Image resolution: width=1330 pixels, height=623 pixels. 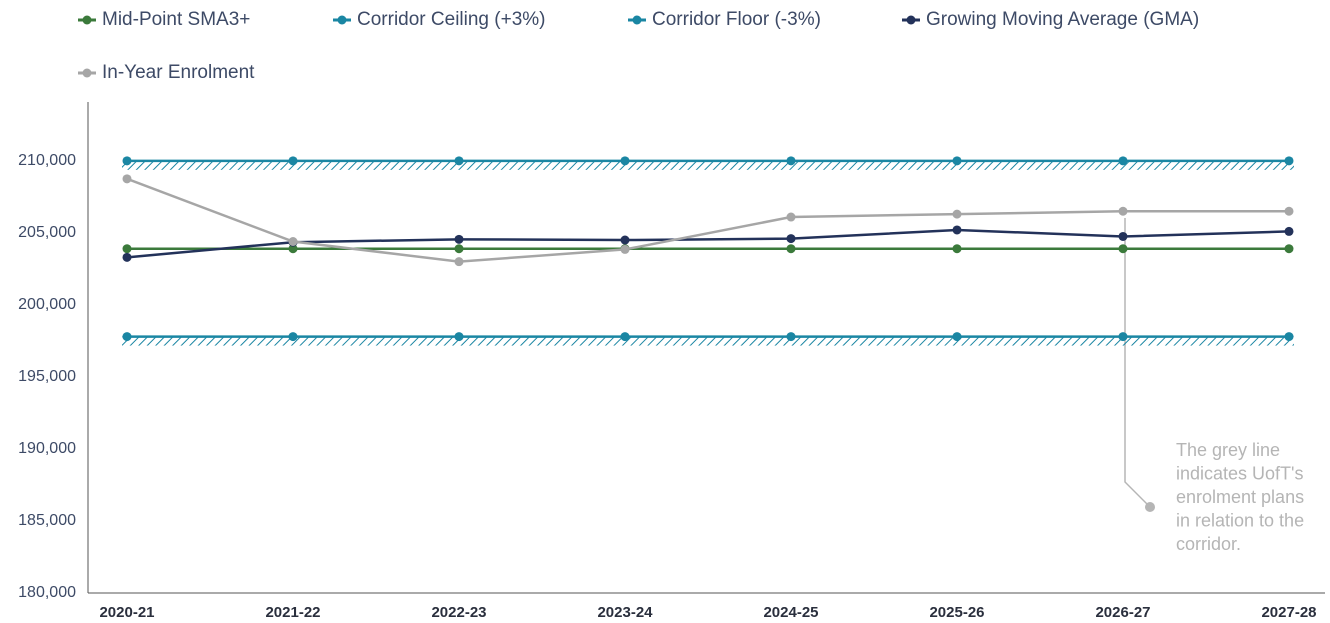 I want to click on x-tick-label: 2027-28, so click(x=1288, y=612).